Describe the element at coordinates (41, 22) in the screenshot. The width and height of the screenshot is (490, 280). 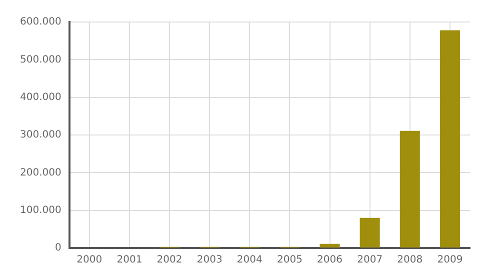
I see `y-tick-label: 600.000` at that location.